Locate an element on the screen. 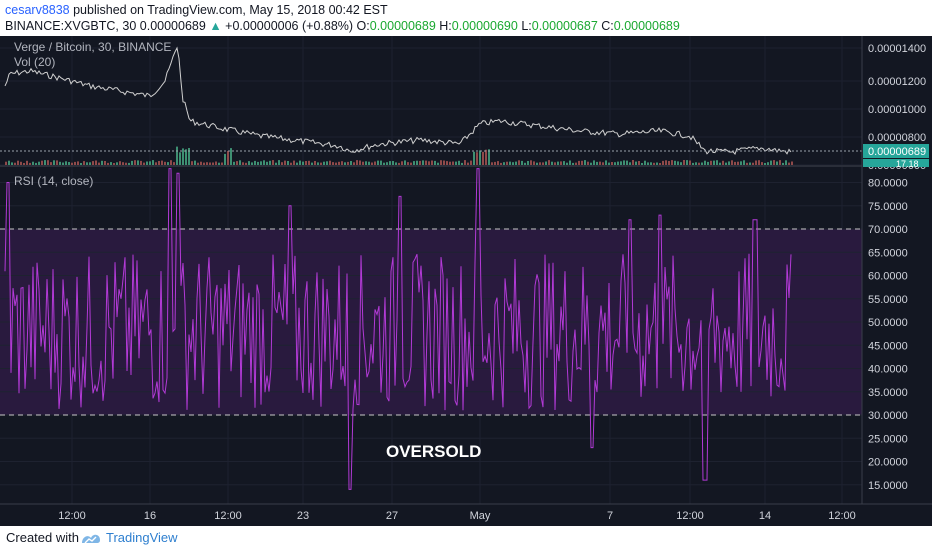 The width and height of the screenshot is (932, 550). tradingview-brand-link: TradingView is located at coordinates (142, 537).